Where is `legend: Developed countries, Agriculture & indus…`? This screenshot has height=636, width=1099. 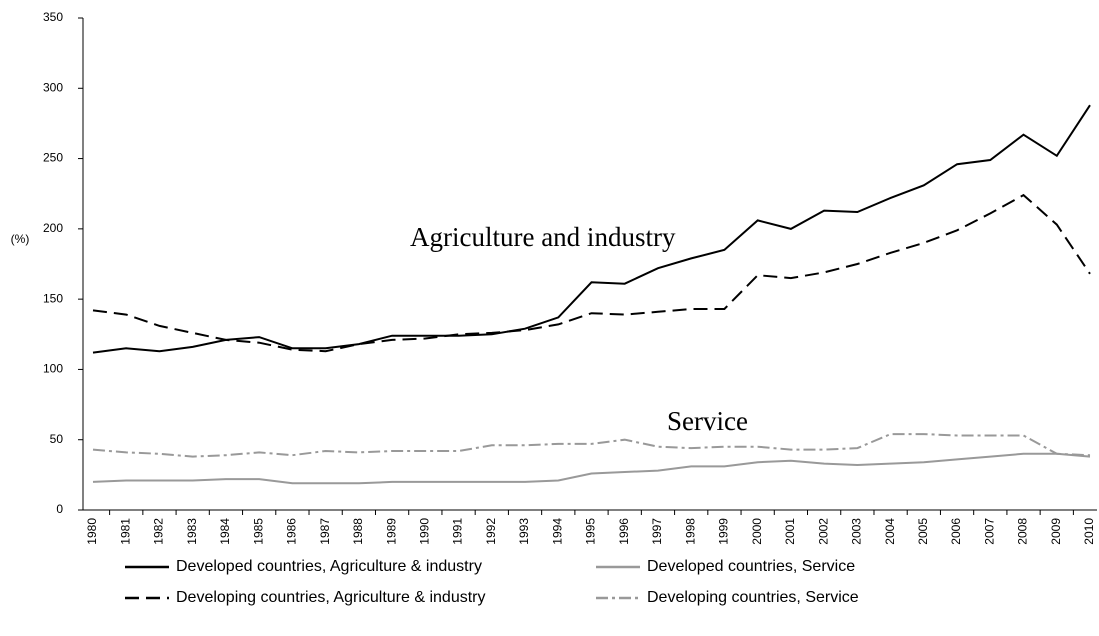
legend: Developed countries, Agriculture & indus… is located at coordinates (492, 582).